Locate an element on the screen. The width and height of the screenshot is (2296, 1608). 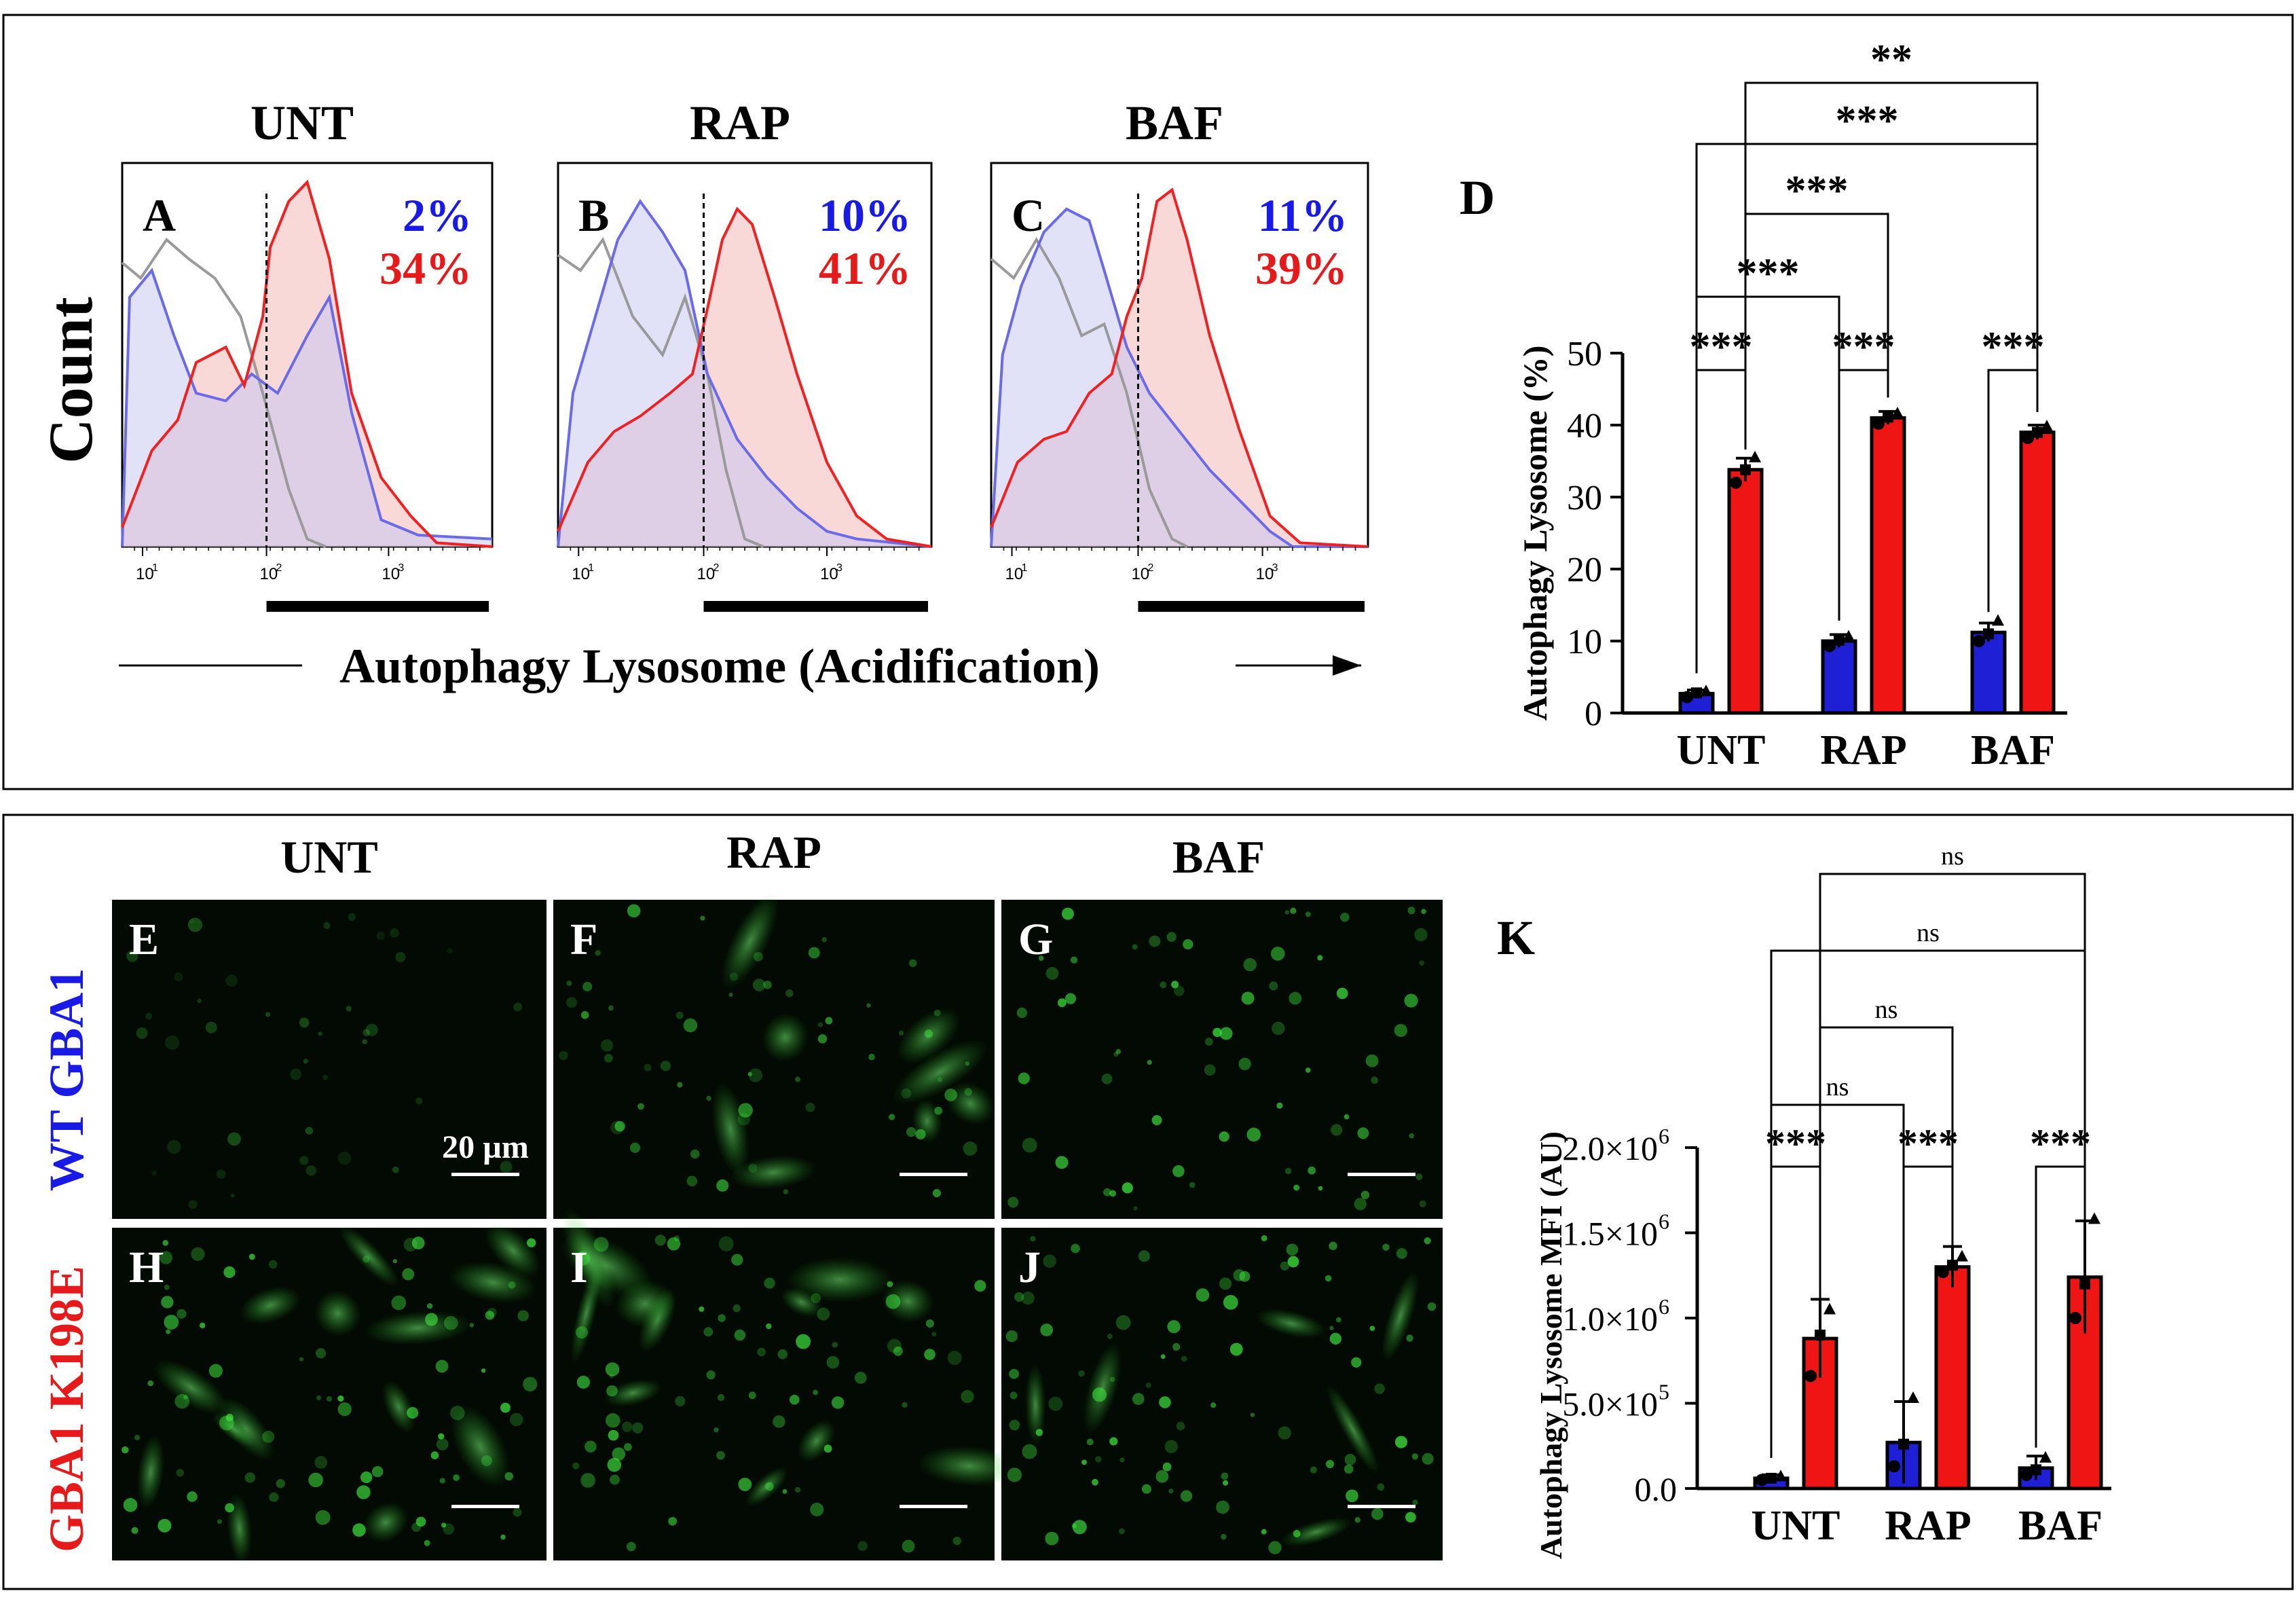
wt-histogram-line is located at coordinates (744, 373).